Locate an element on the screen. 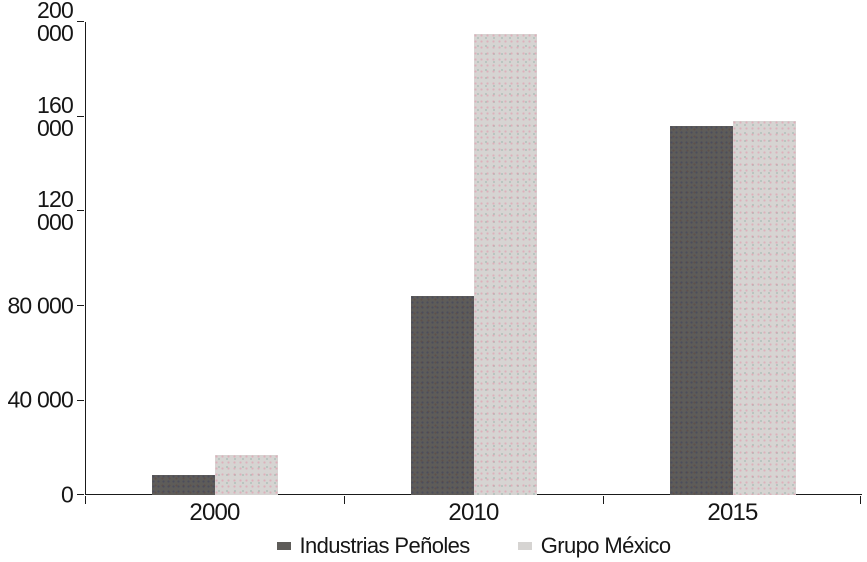  y-tick-label: 0 is located at coordinates (67, 494).